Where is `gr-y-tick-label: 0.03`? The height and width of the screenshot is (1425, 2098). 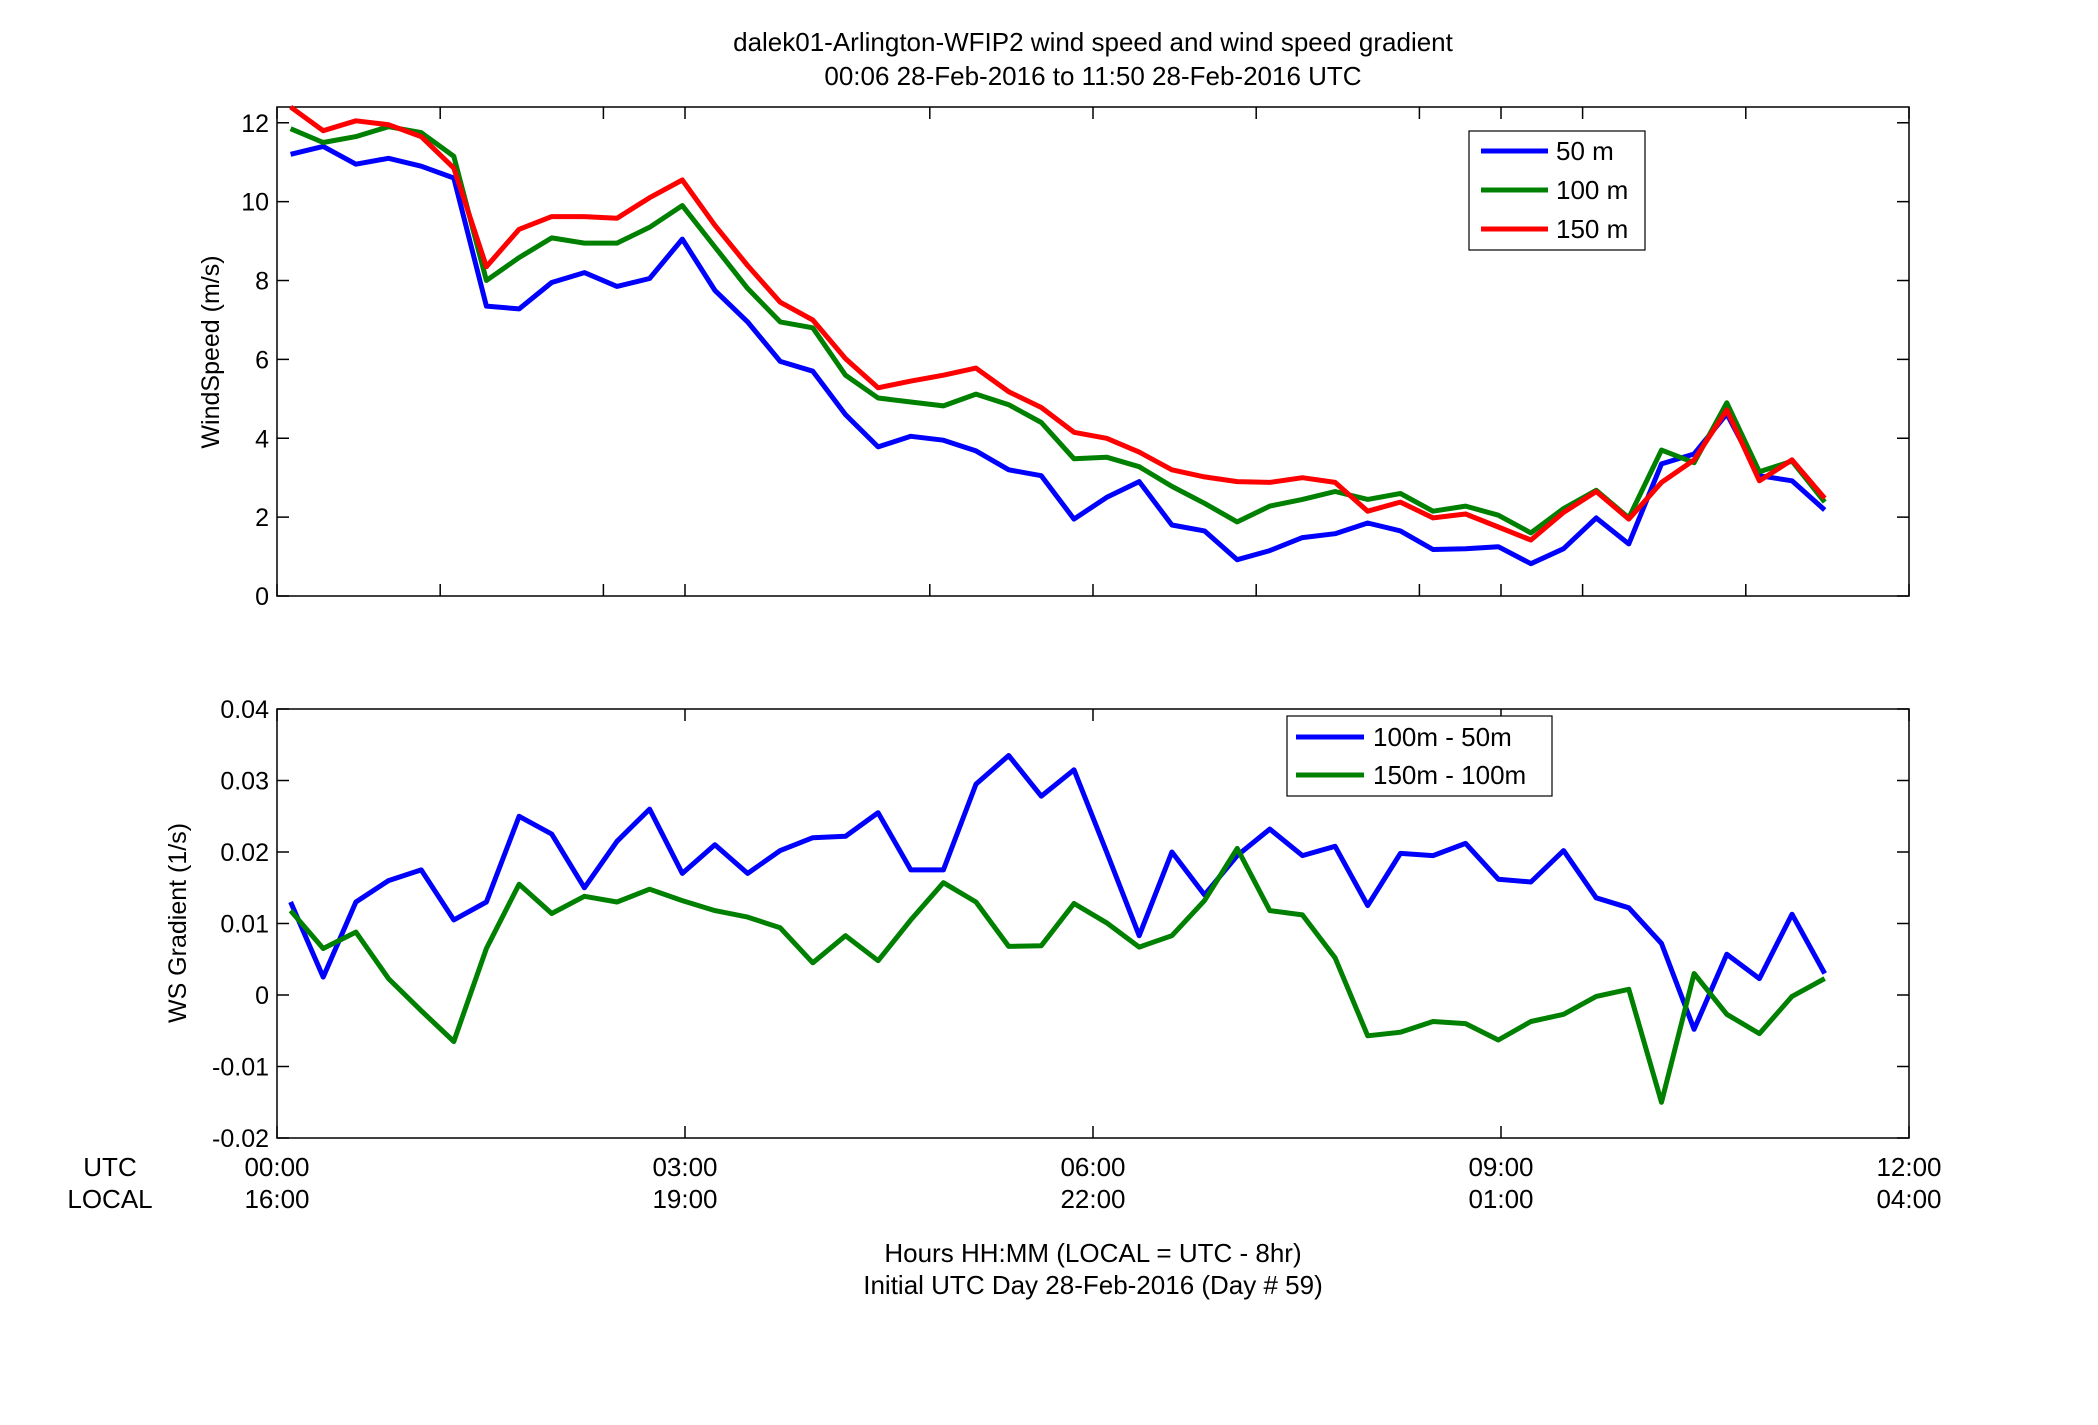
gr-y-tick-label: 0.03 is located at coordinates (244, 782).